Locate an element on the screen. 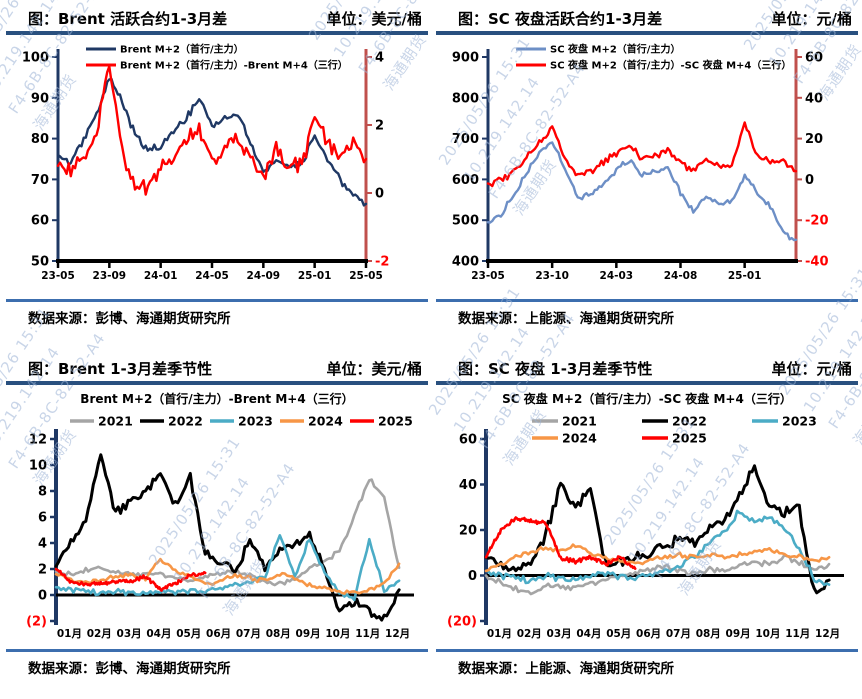 Image resolution: width=862 pixels, height=699 pixels. series-line-2021 is located at coordinates (227, 532).